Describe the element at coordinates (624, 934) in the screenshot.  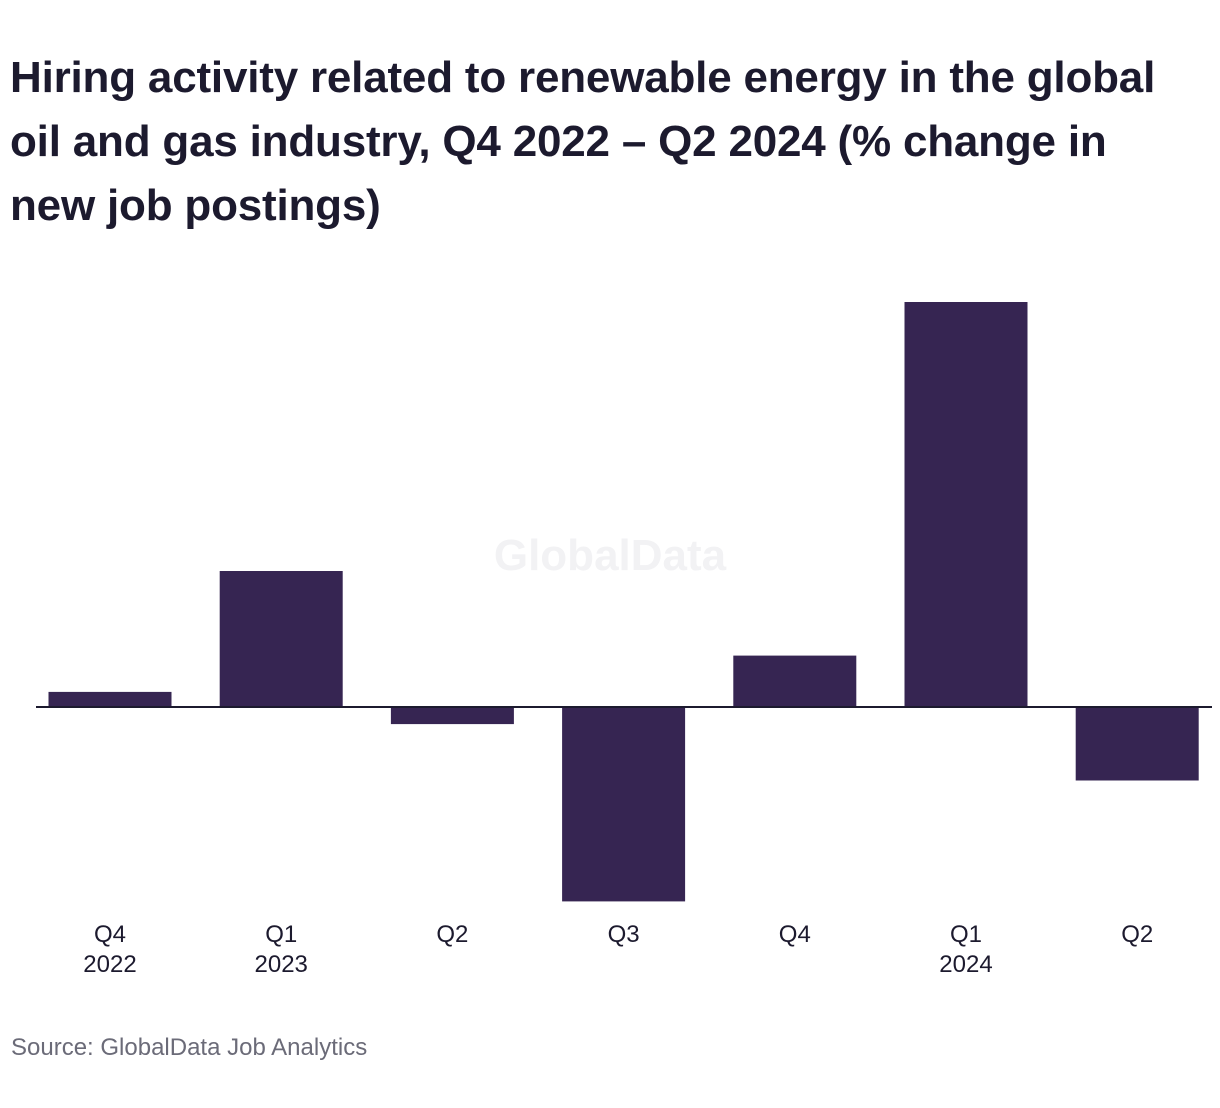
I see `tick-label-quarter-3: Q3` at that location.